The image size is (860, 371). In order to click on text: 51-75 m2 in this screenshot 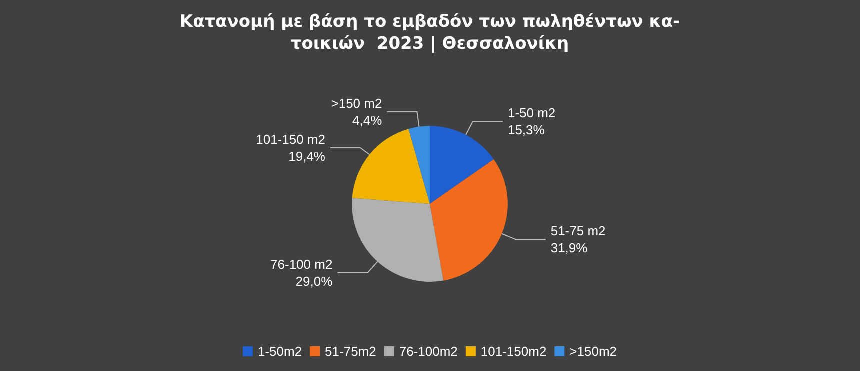, I will do `click(578, 231)`.